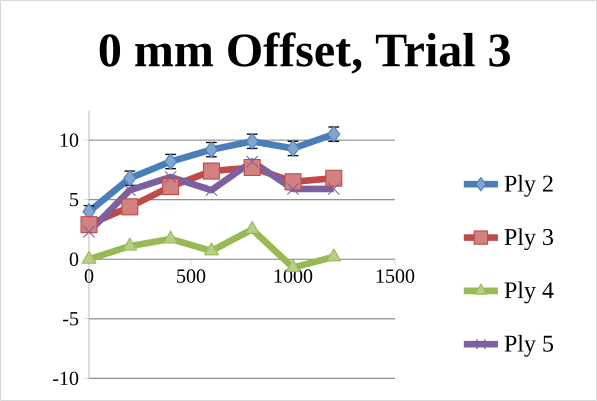 Image resolution: width=597 pixels, height=401 pixels. I want to click on y-tick-label: 5, so click(74, 199).